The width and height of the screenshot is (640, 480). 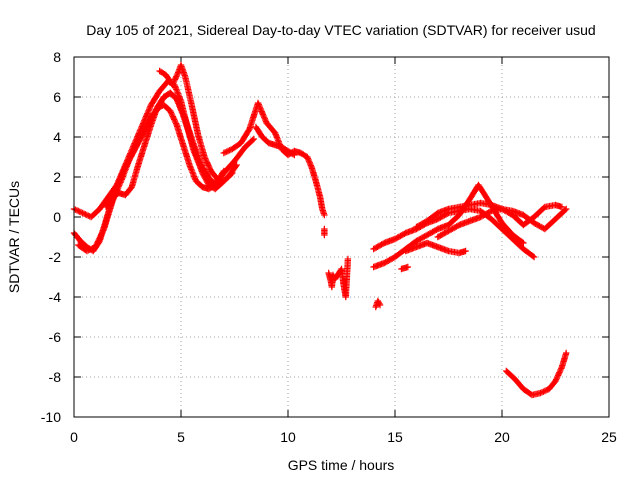 What do you see at coordinates (57, 137) in the screenshot?
I see `y-tick-label: 4` at bounding box center [57, 137].